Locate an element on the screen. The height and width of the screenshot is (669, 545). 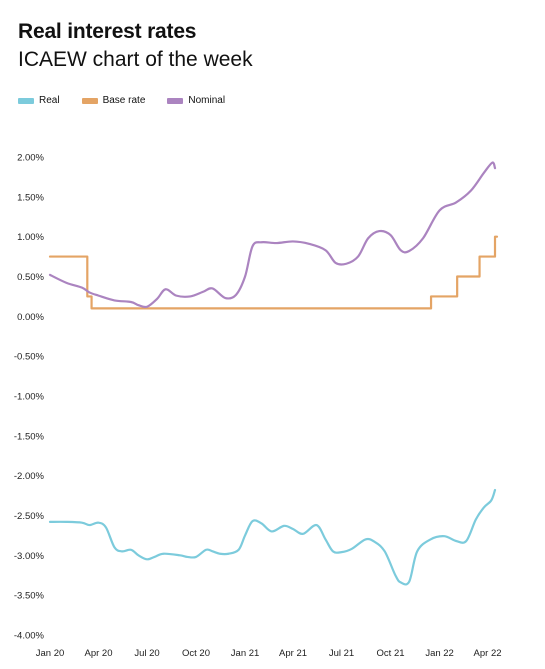
chart-subtitle: ICAEW chart of the week is located at coordinates (135, 59).